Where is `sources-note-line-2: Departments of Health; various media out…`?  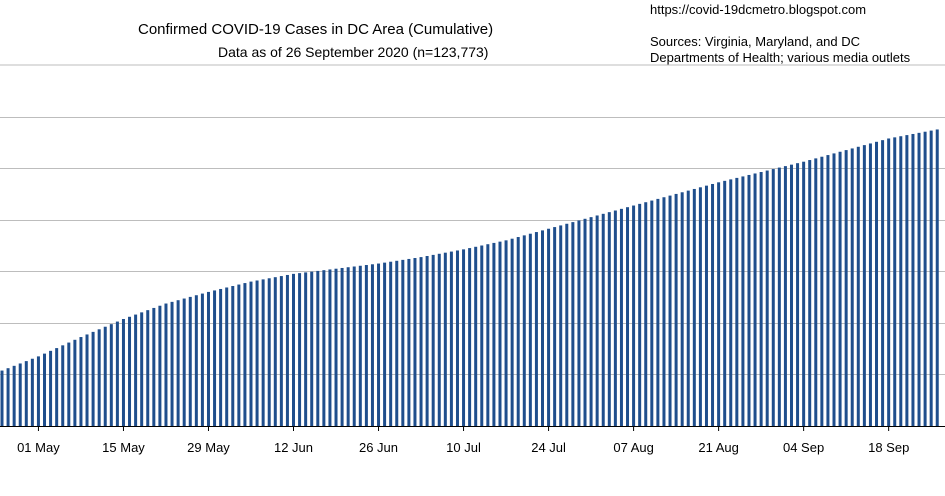
sources-note-line-2: Departments of Health; various media out… is located at coordinates (780, 57).